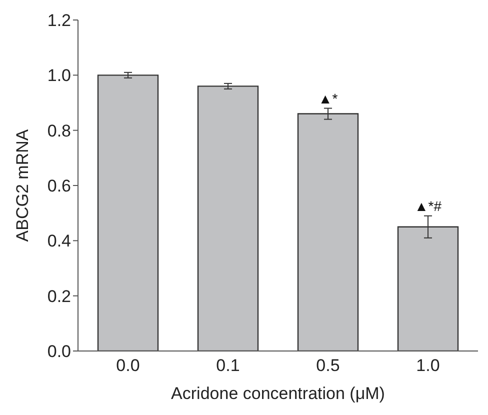  Describe the element at coordinates (328, 98) in the screenshot. I see `annotation: ▲*` at that location.